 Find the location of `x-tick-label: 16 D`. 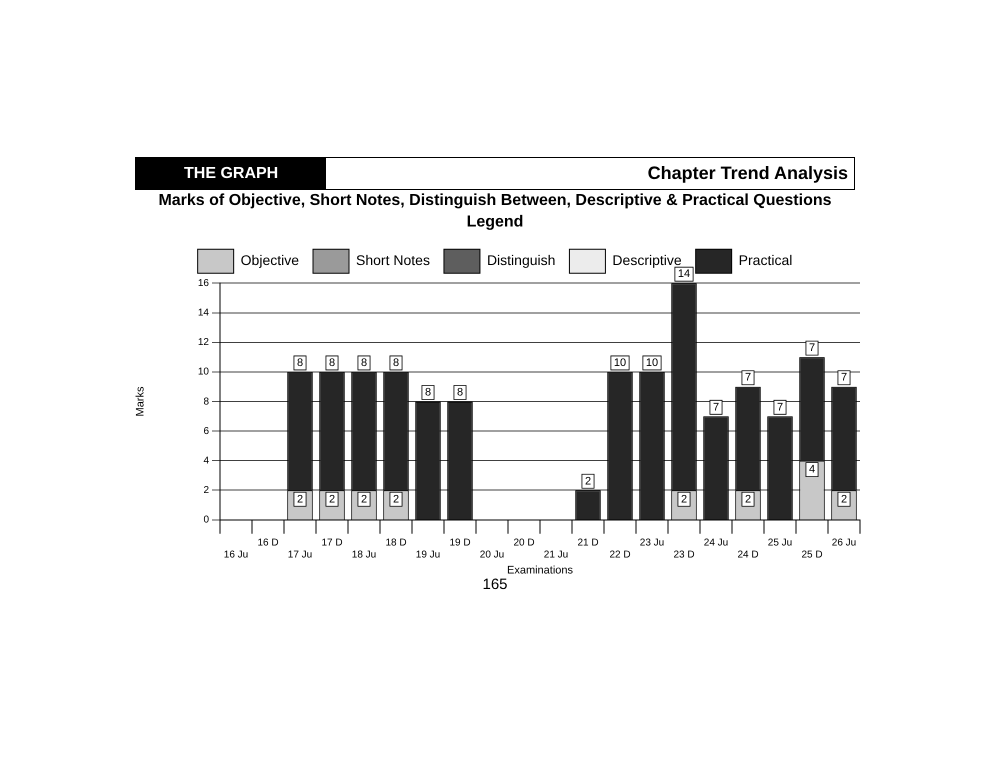

x-tick-label: 16 D is located at coordinates (268, 543).